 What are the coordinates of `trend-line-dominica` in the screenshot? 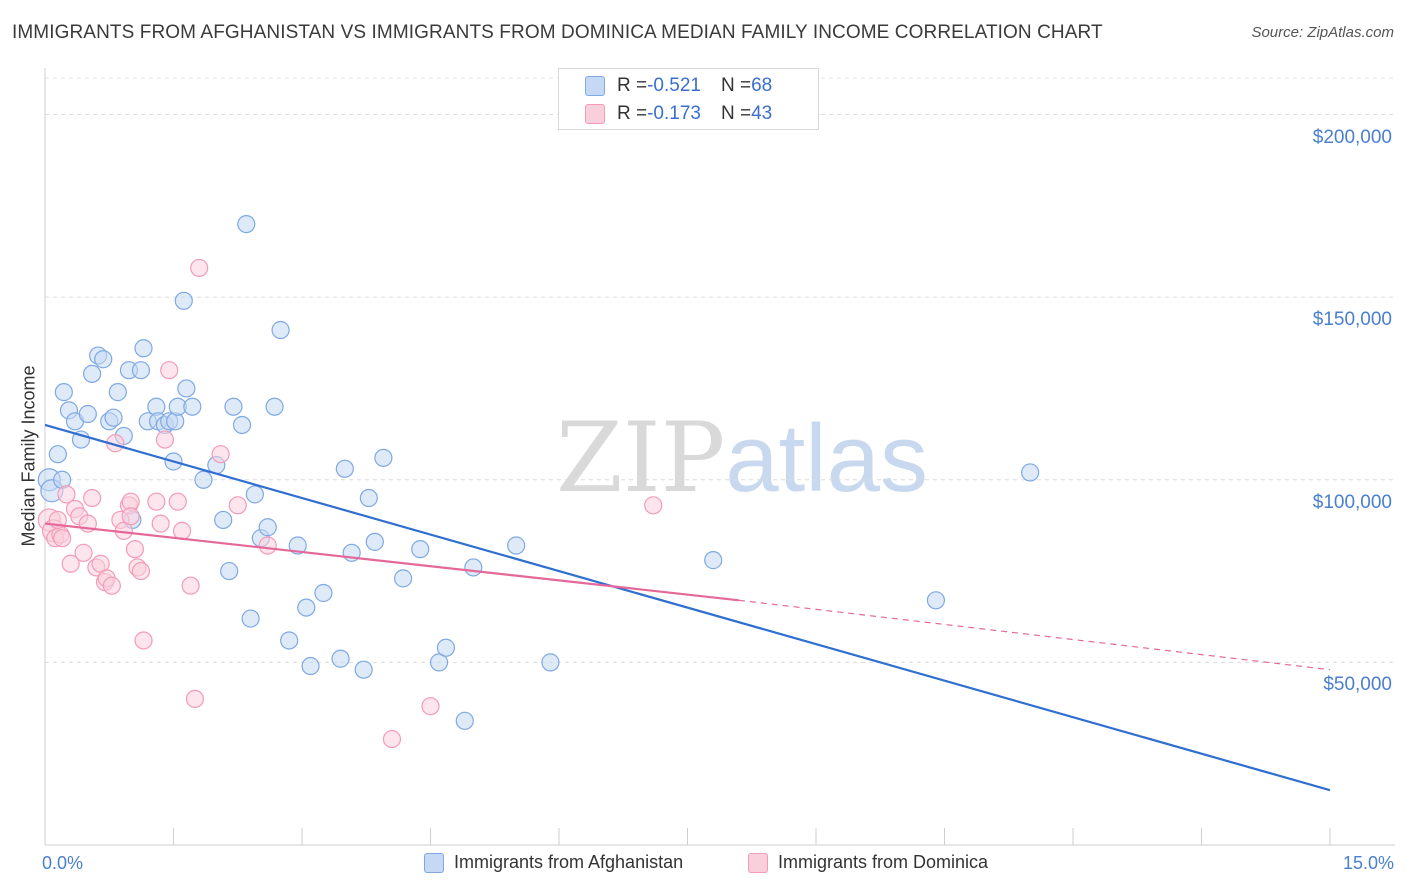 It's located at (392, 562).